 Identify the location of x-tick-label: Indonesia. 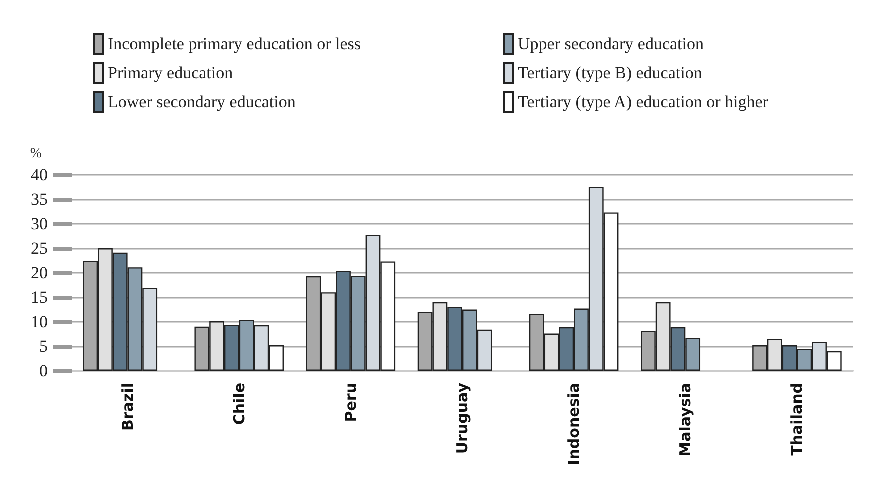
(574, 424).